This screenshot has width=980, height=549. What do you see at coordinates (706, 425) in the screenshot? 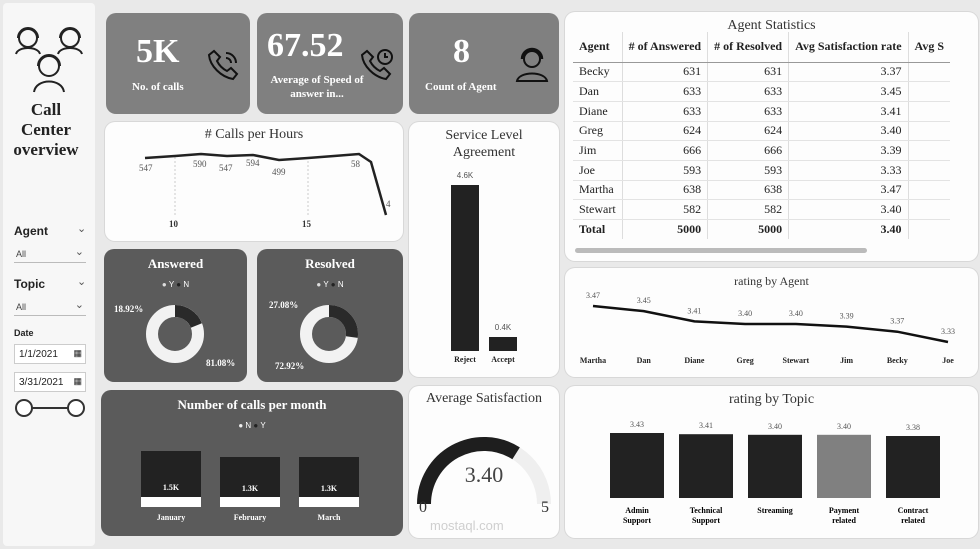
I see `bar-label: 3.41` at bounding box center [706, 425].